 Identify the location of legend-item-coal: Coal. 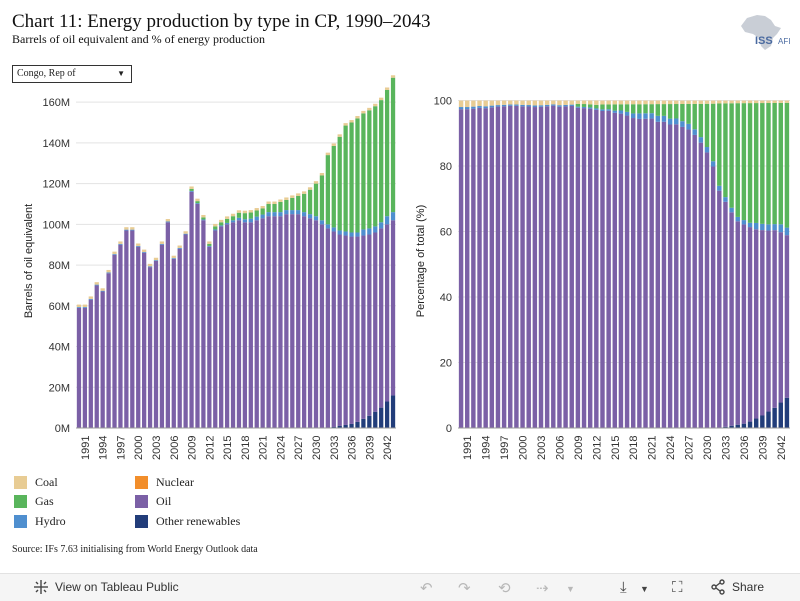
(36, 482).